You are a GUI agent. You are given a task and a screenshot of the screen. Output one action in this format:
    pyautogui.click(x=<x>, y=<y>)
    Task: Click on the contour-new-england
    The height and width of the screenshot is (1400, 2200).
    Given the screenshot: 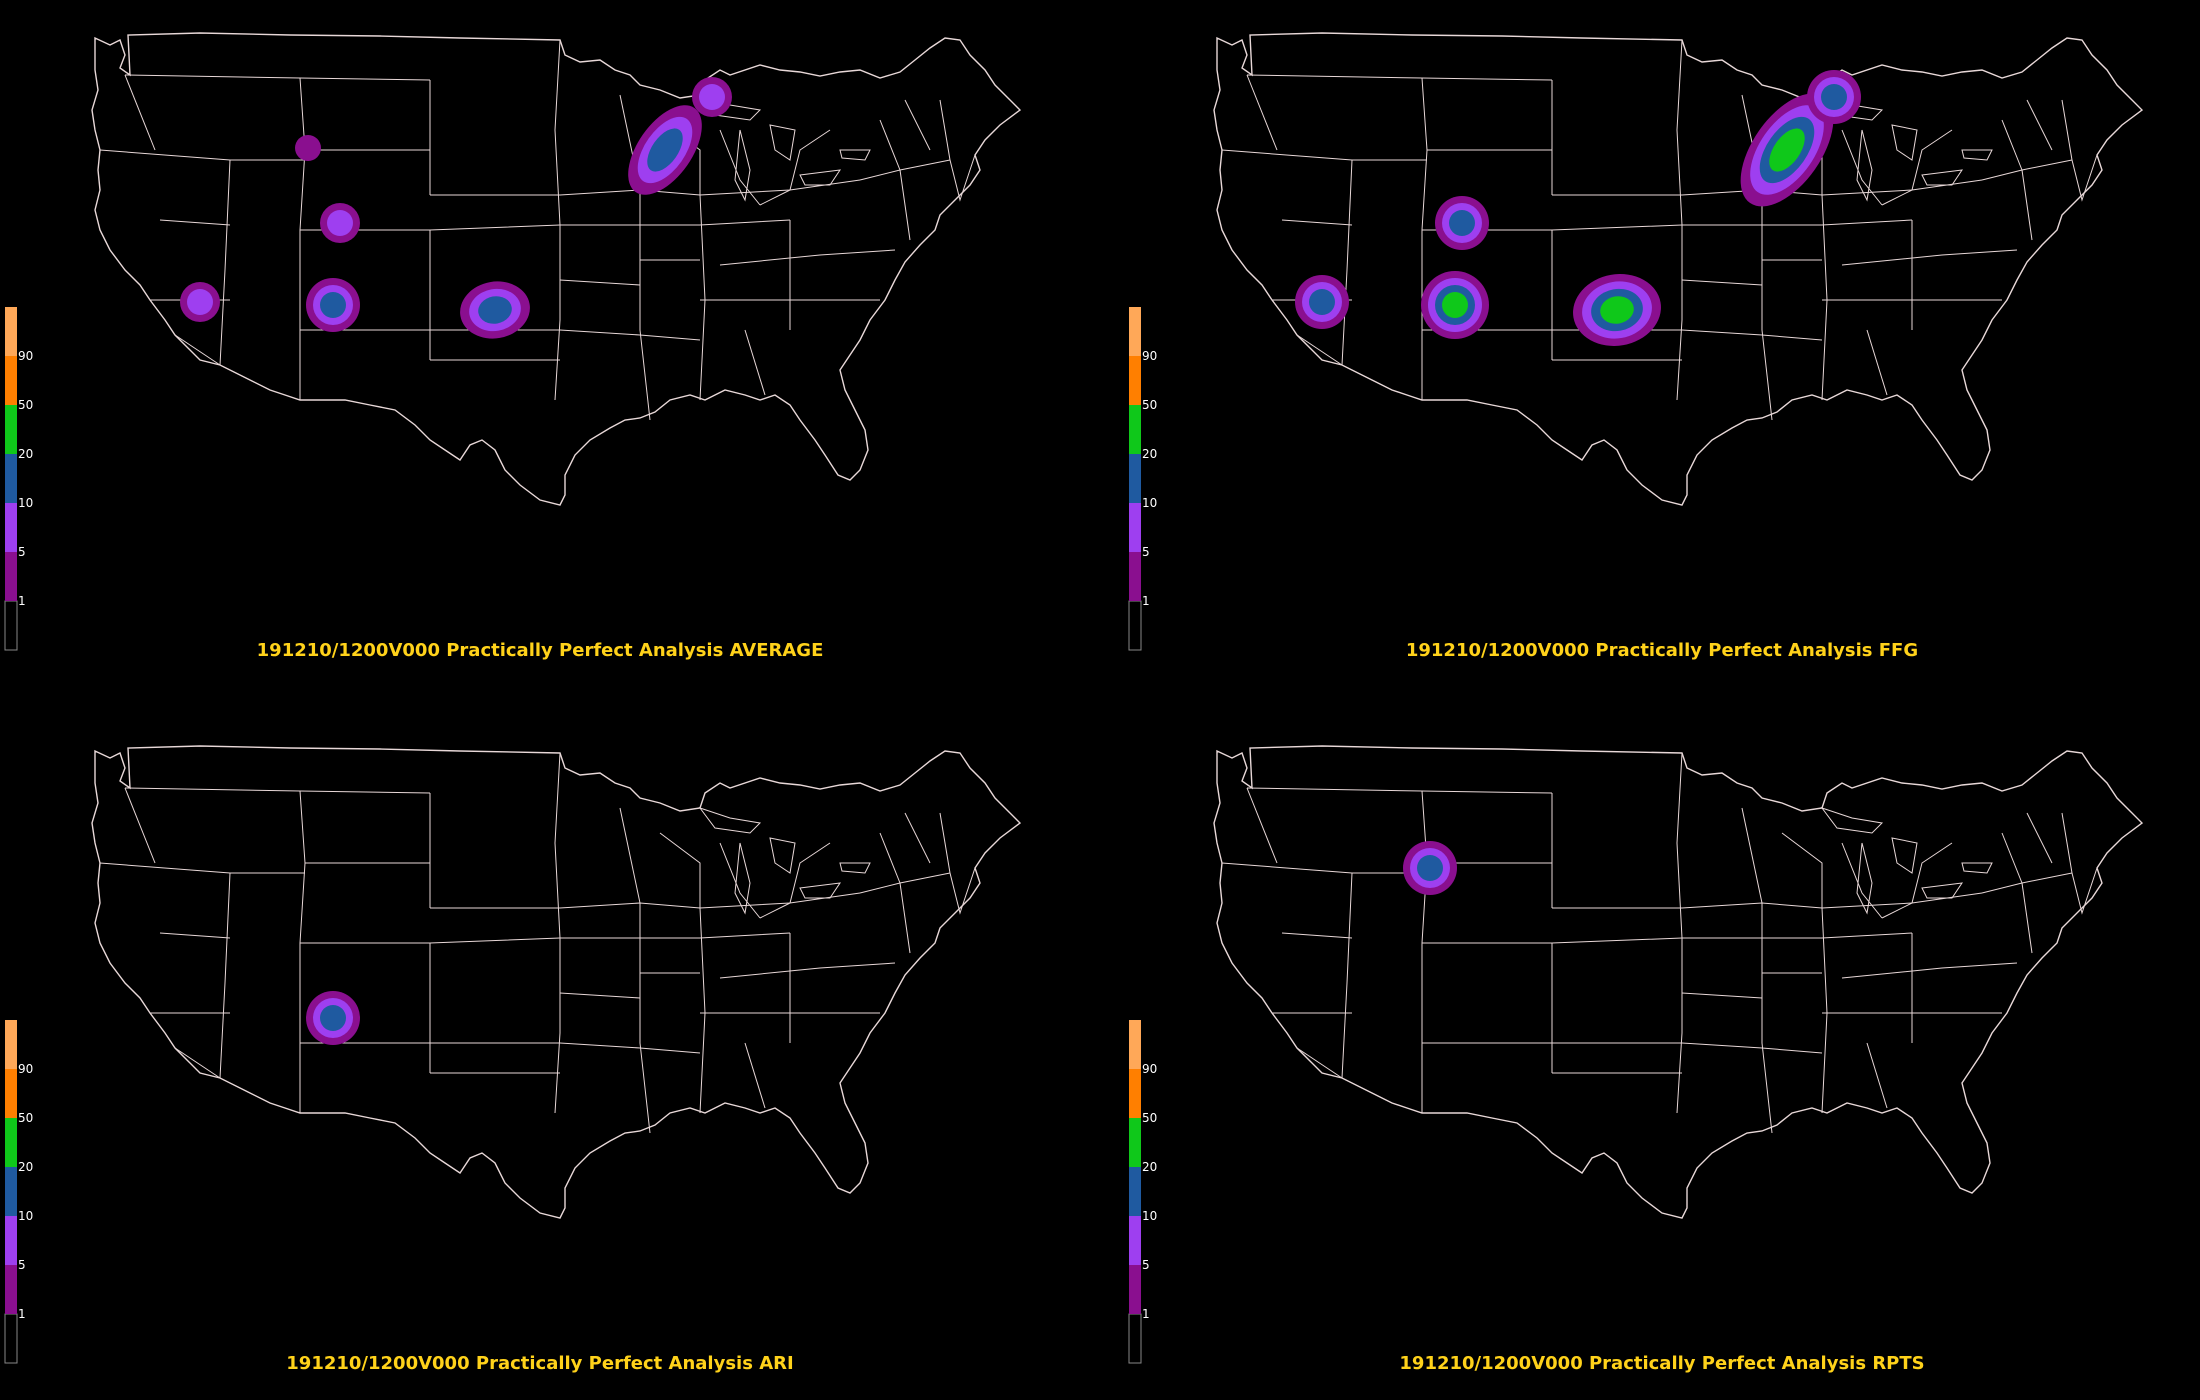 What is the action you would take?
    pyautogui.click(x=665, y=150)
    